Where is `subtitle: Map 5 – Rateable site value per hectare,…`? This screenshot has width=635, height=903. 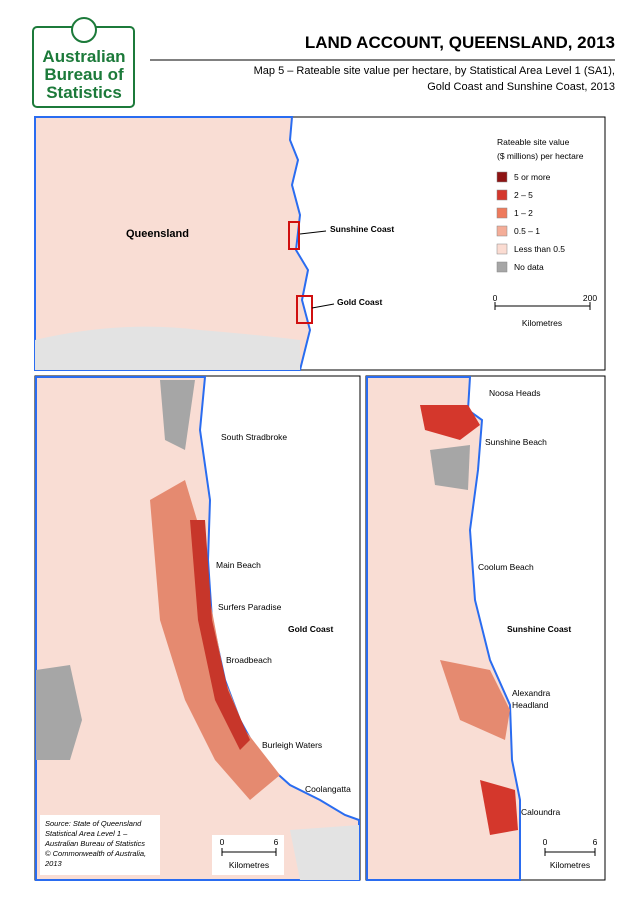 subtitle: Map 5 – Rateable site value per hectare,… is located at coordinates (434, 71).